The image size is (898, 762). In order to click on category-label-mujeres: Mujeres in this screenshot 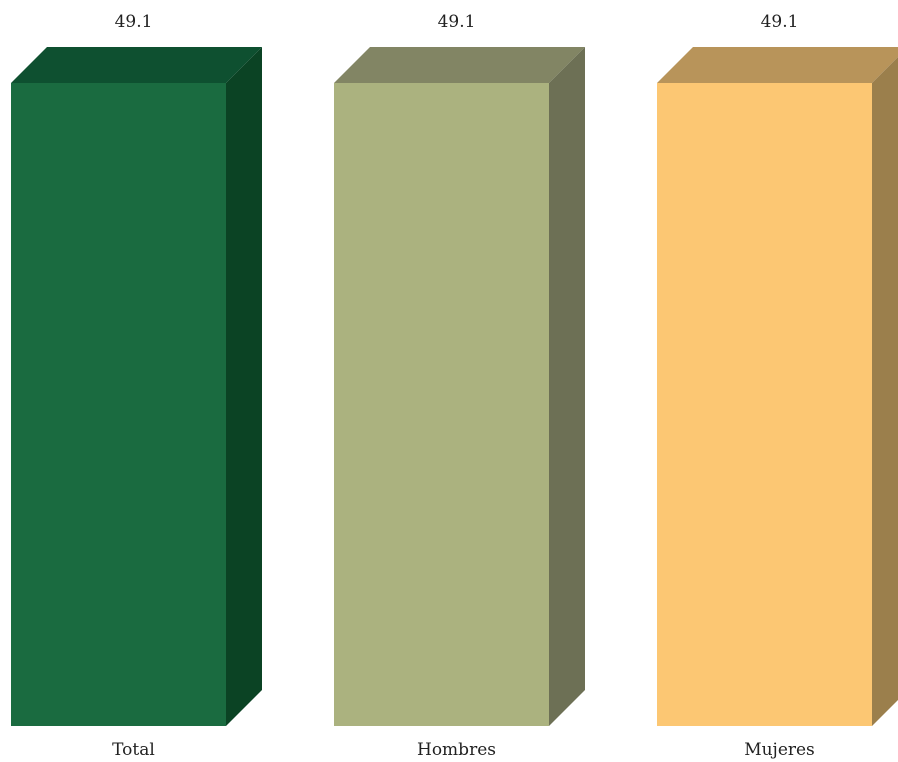, I will do `click(779, 750)`.